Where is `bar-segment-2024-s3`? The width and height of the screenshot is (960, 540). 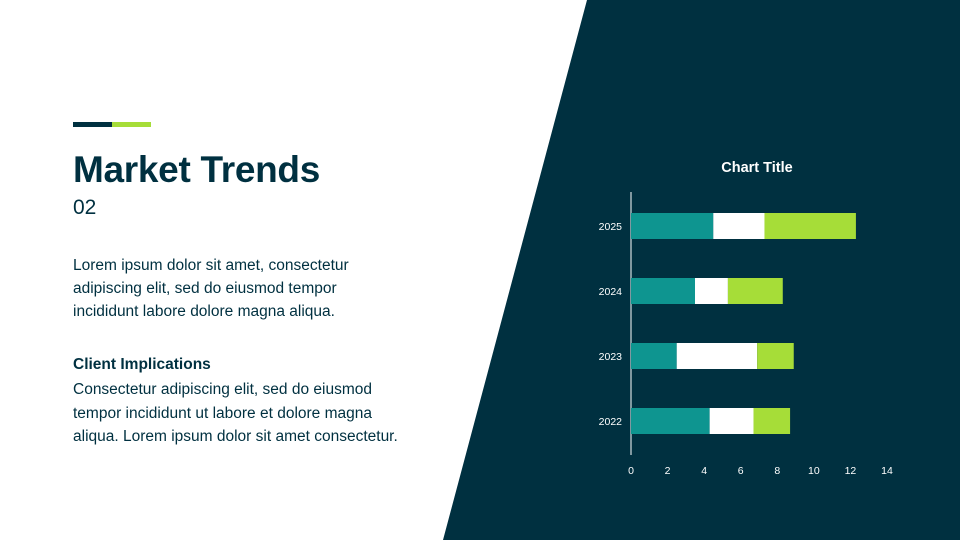 bar-segment-2024-s3 is located at coordinates (755, 291).